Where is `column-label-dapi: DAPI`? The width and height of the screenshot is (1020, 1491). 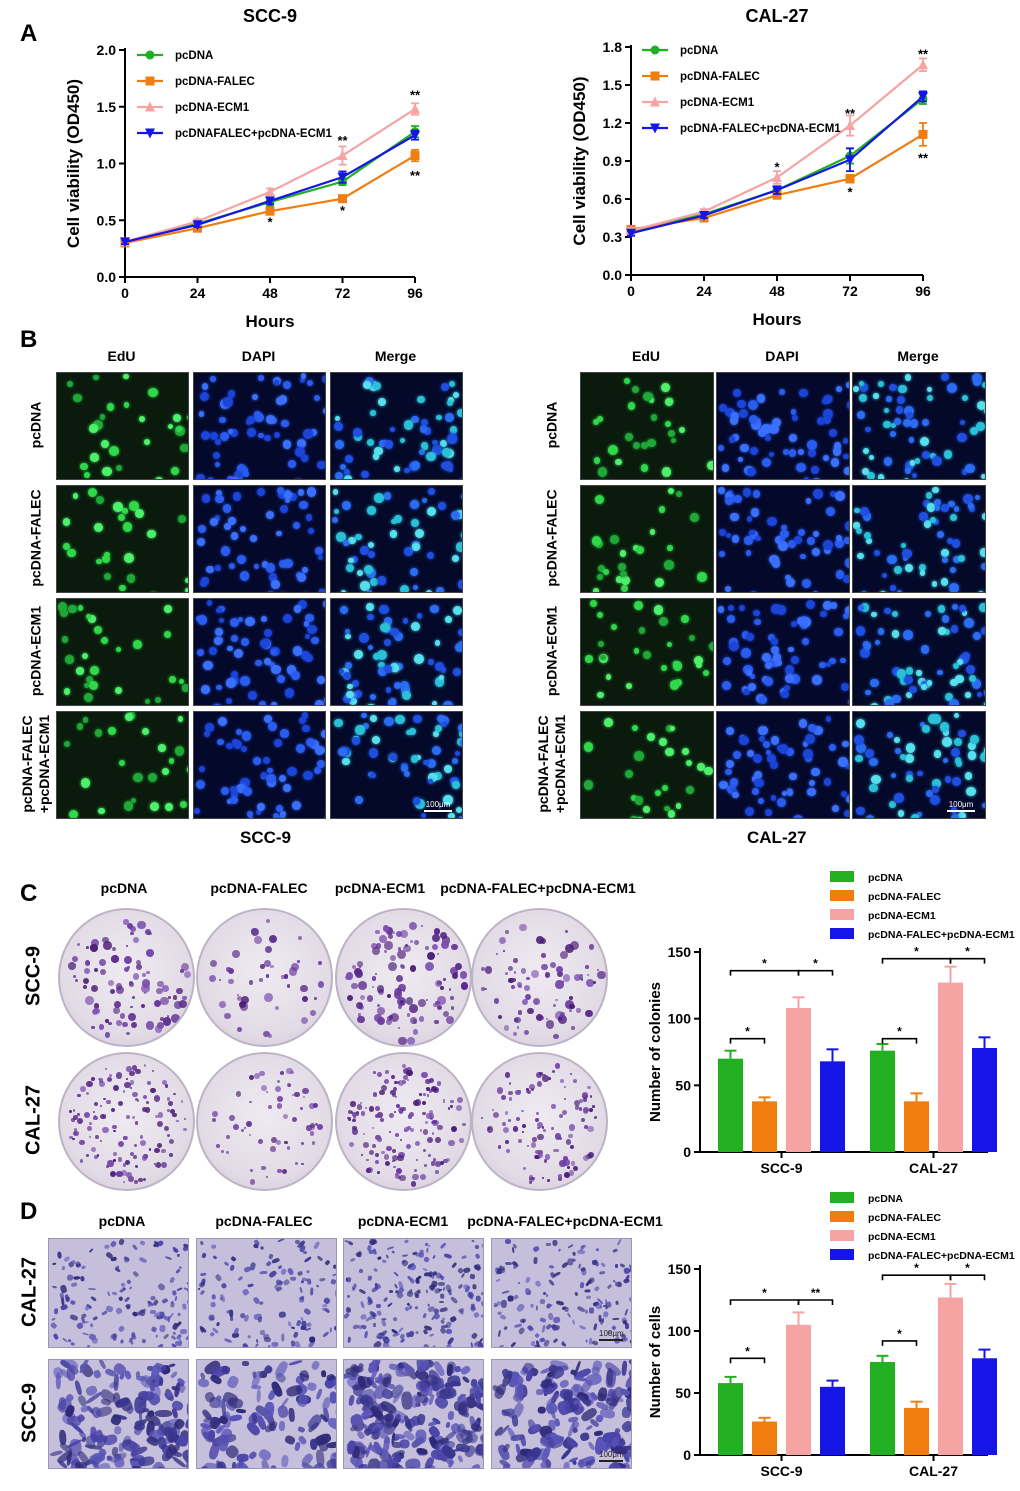
column-label-dapi: DAPI is located at coordinates (782, 356).